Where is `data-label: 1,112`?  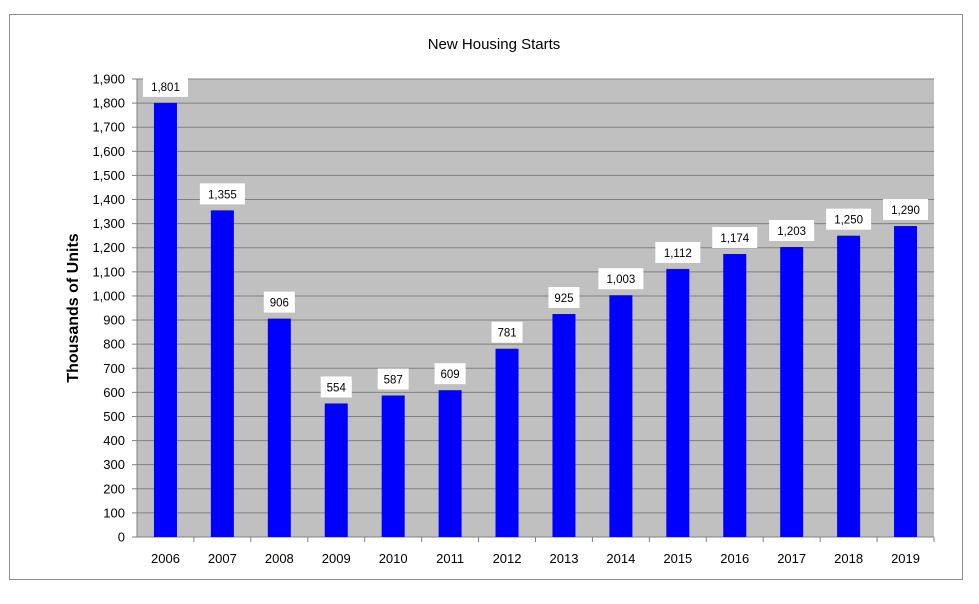 data-label: 1,112 is located at coordinates (678, 254).